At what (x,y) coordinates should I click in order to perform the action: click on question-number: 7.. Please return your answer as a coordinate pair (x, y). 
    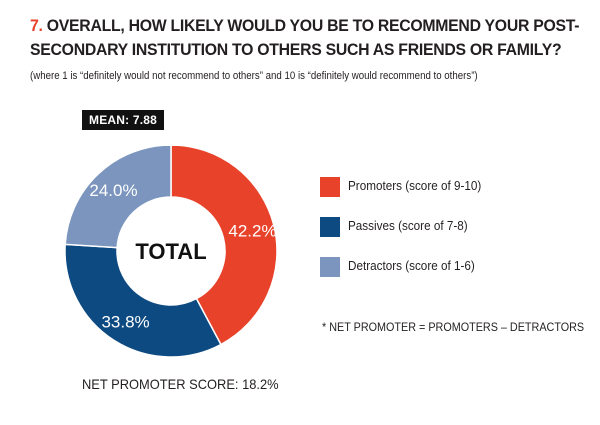
    Looking at the image, I should click on (36, 25).